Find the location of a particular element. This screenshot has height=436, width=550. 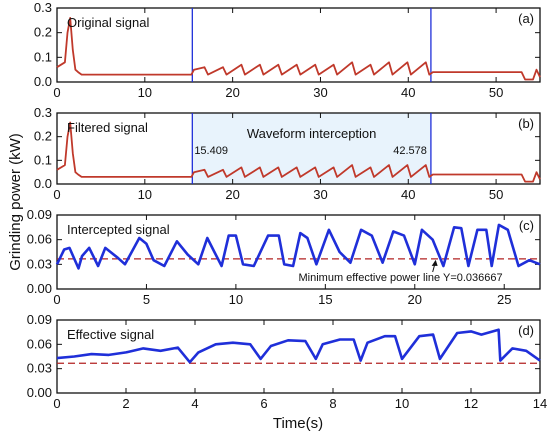

interception-title: Waveform interception is located at coordinates (312, 133).